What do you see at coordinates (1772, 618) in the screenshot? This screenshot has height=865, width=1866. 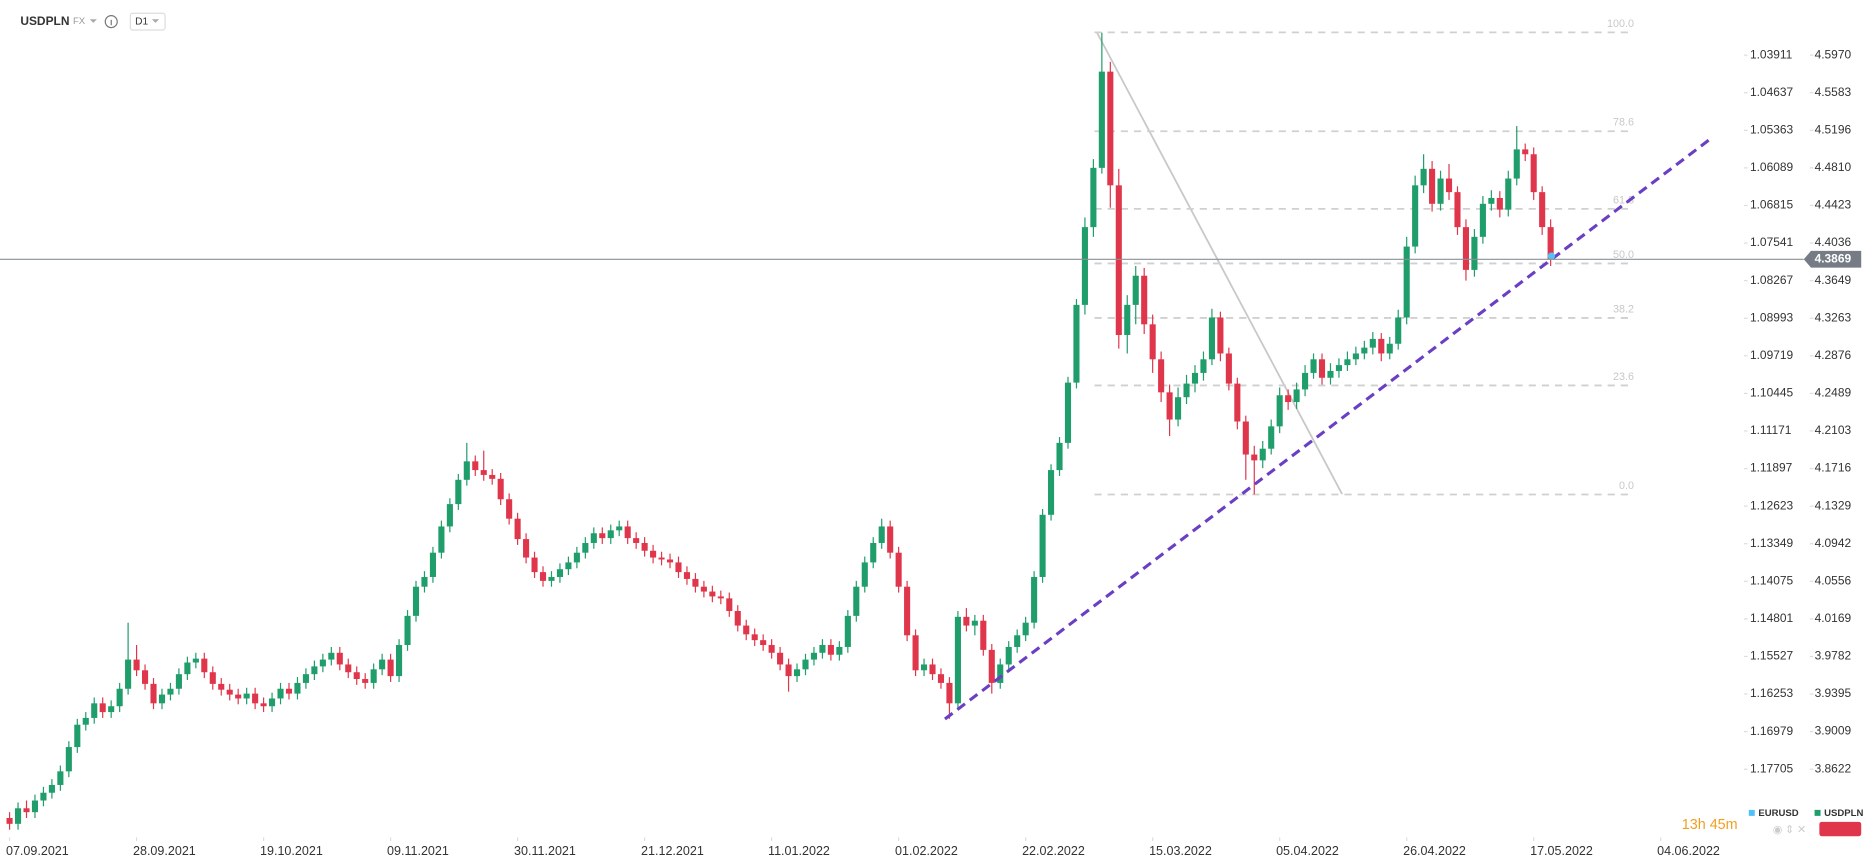 I see `y2-tick-label: 1.14801` at bounding box center [1772, 618].